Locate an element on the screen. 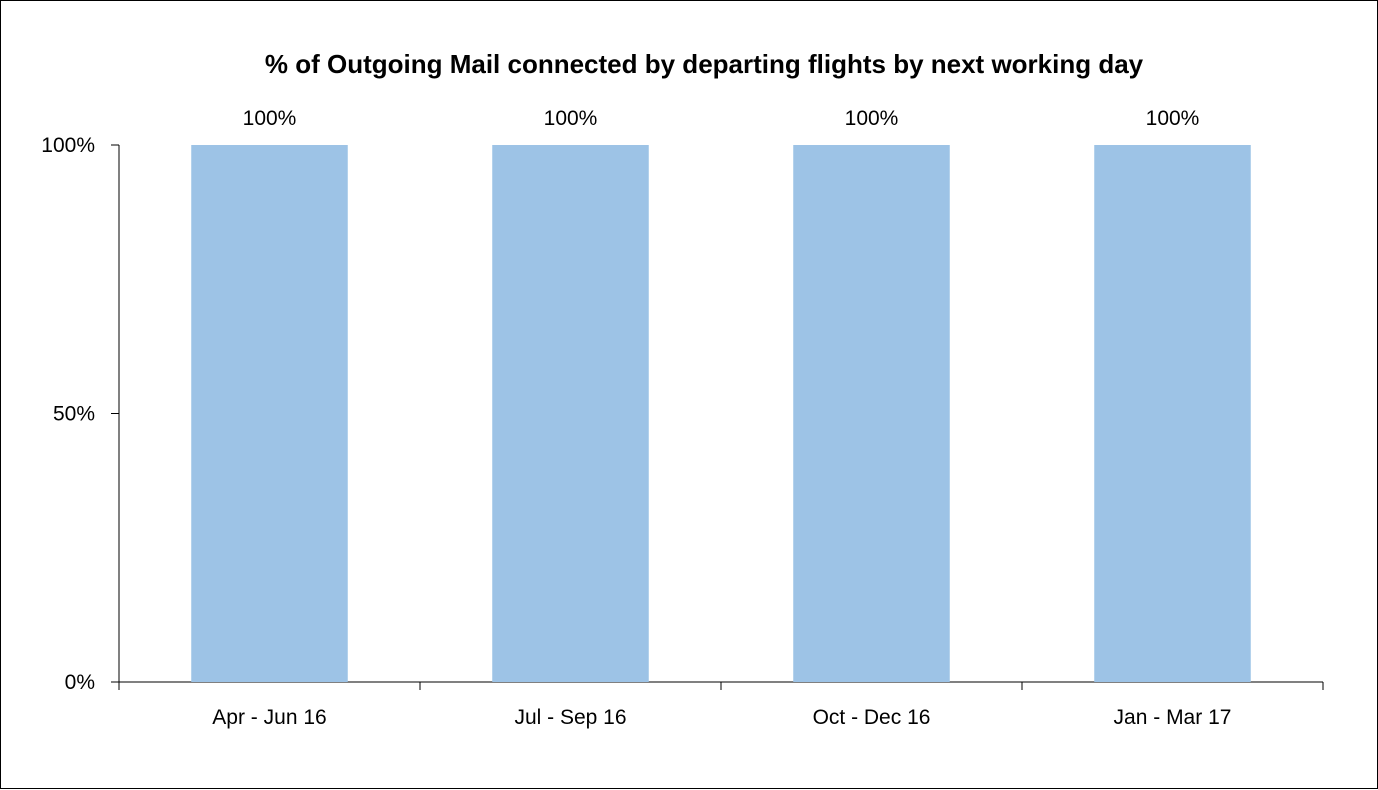 This screenshot has width=1378, height=790. x-tick-label: Jul - Sep 16 is located at coordinates (570, 717).